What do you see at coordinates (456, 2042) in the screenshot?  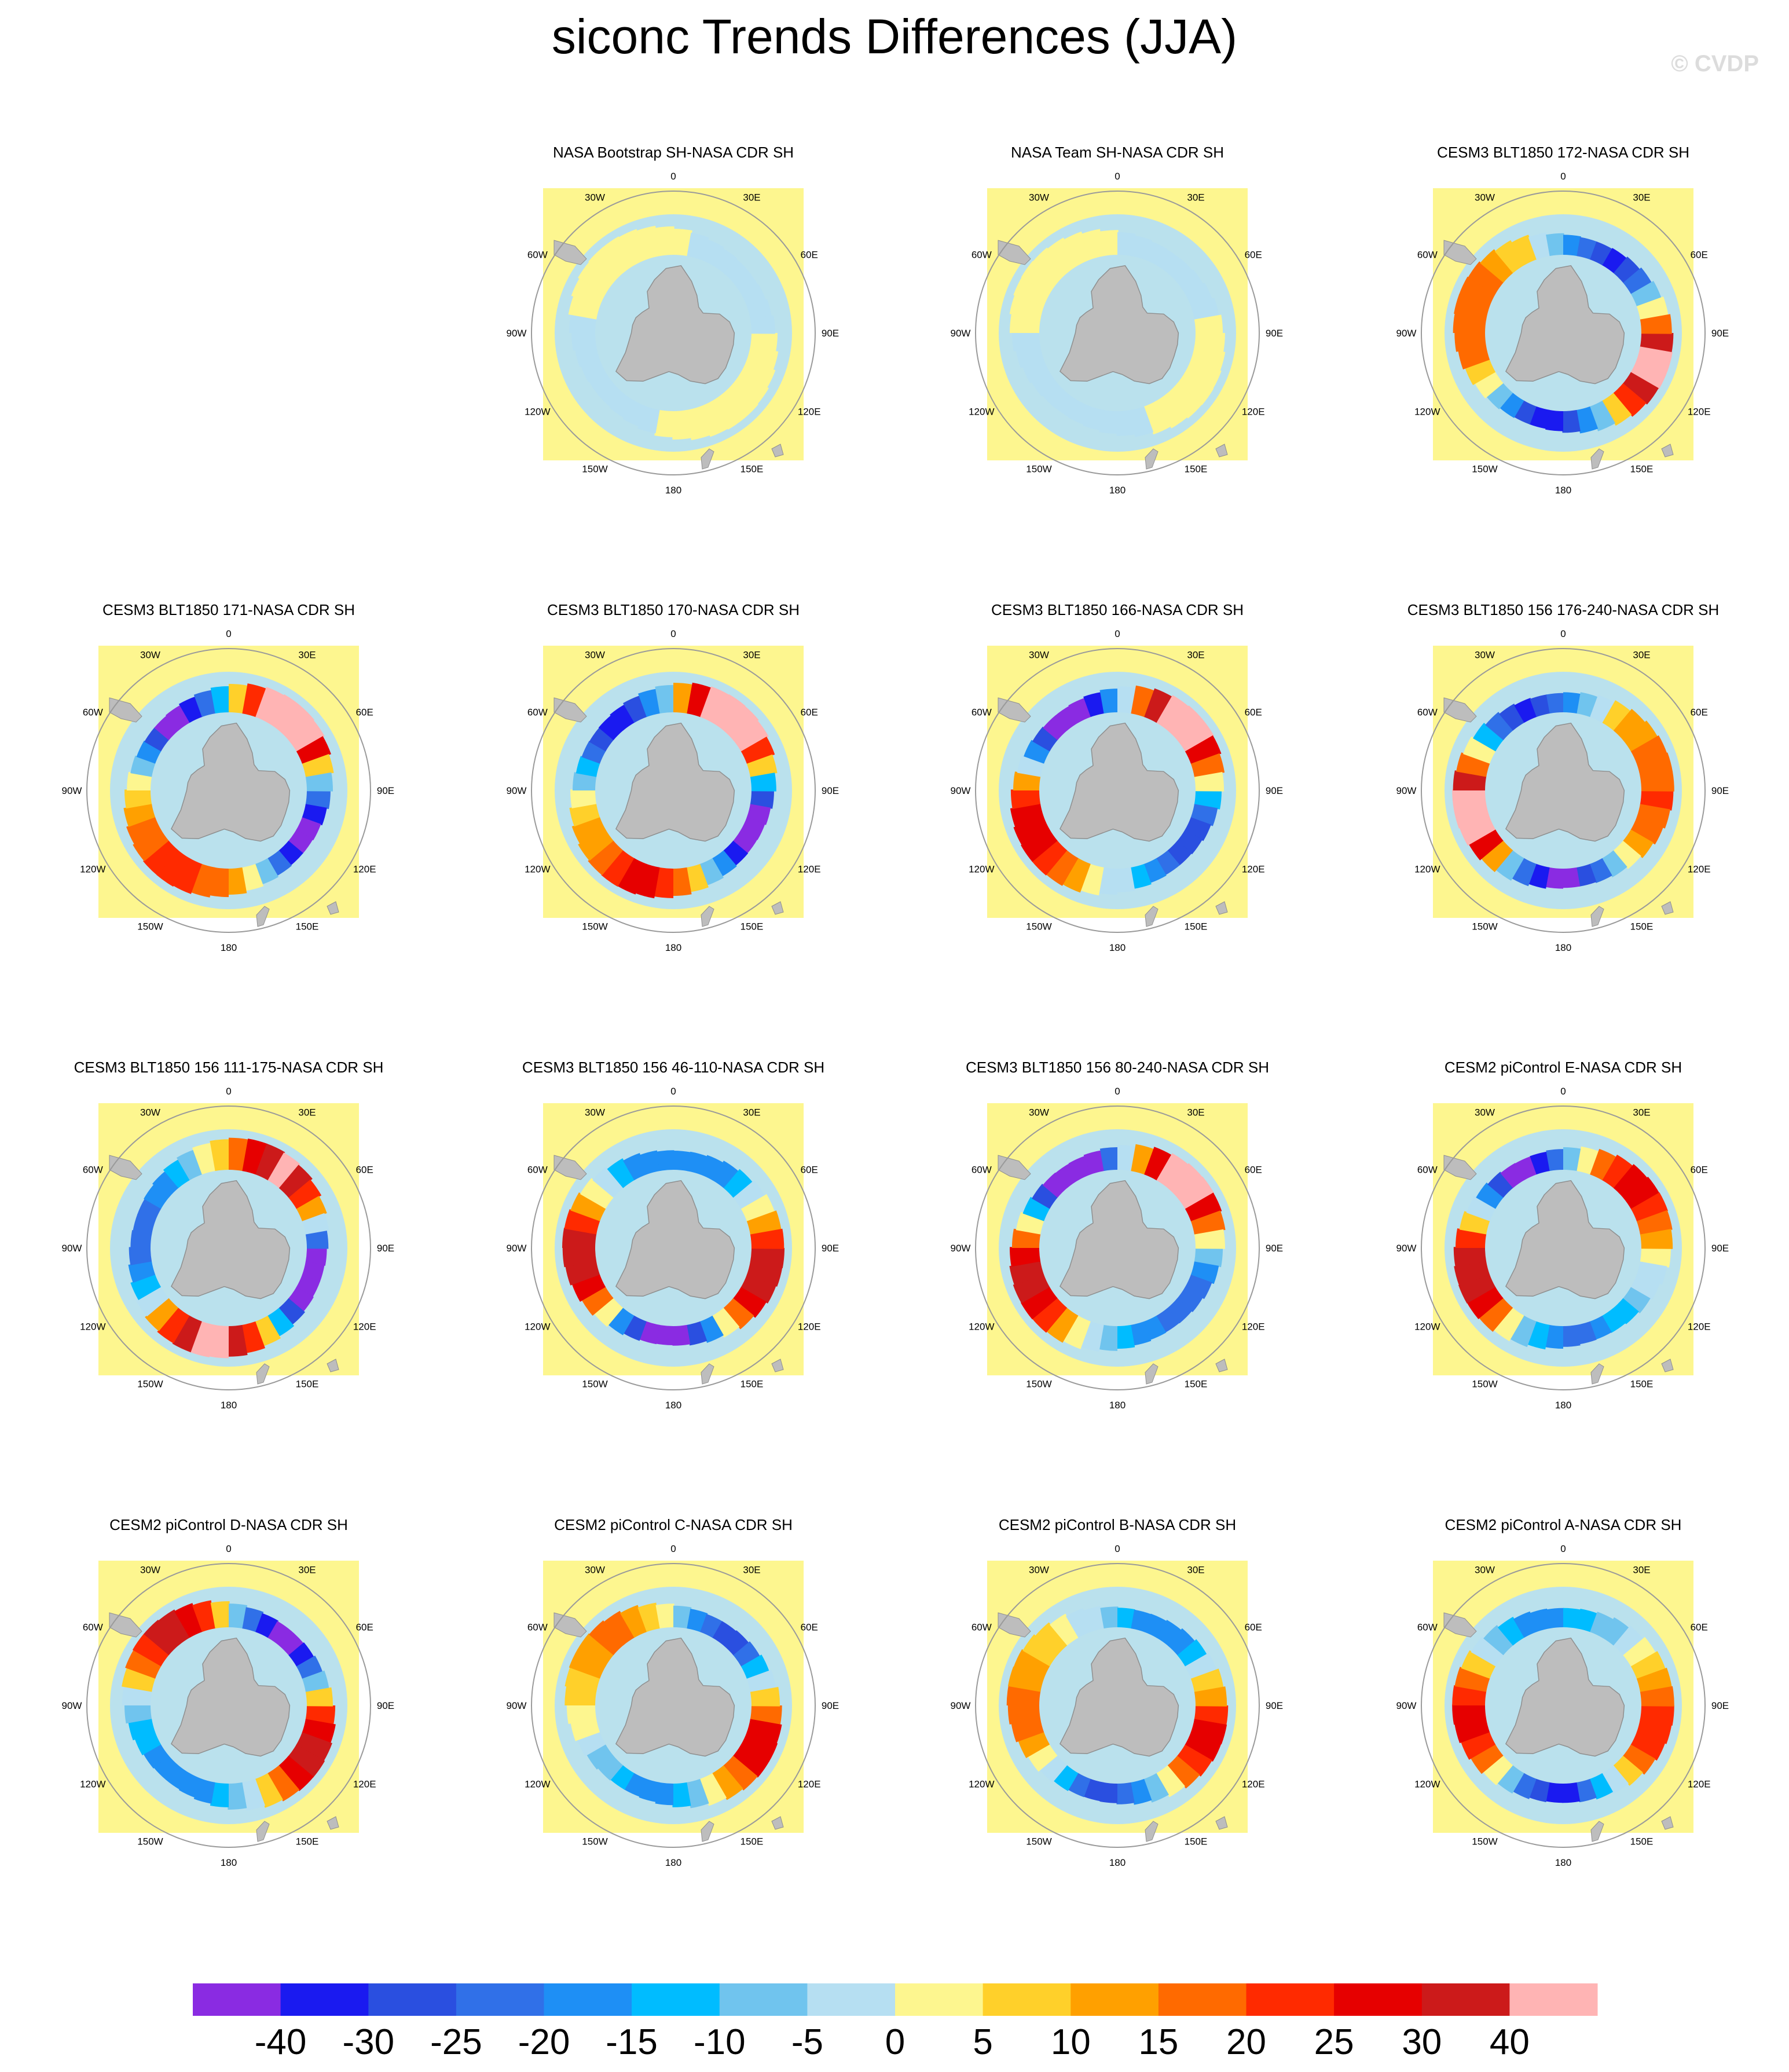 I see `colorbar-tick-label: -25` at bounding box center [456, 2042].